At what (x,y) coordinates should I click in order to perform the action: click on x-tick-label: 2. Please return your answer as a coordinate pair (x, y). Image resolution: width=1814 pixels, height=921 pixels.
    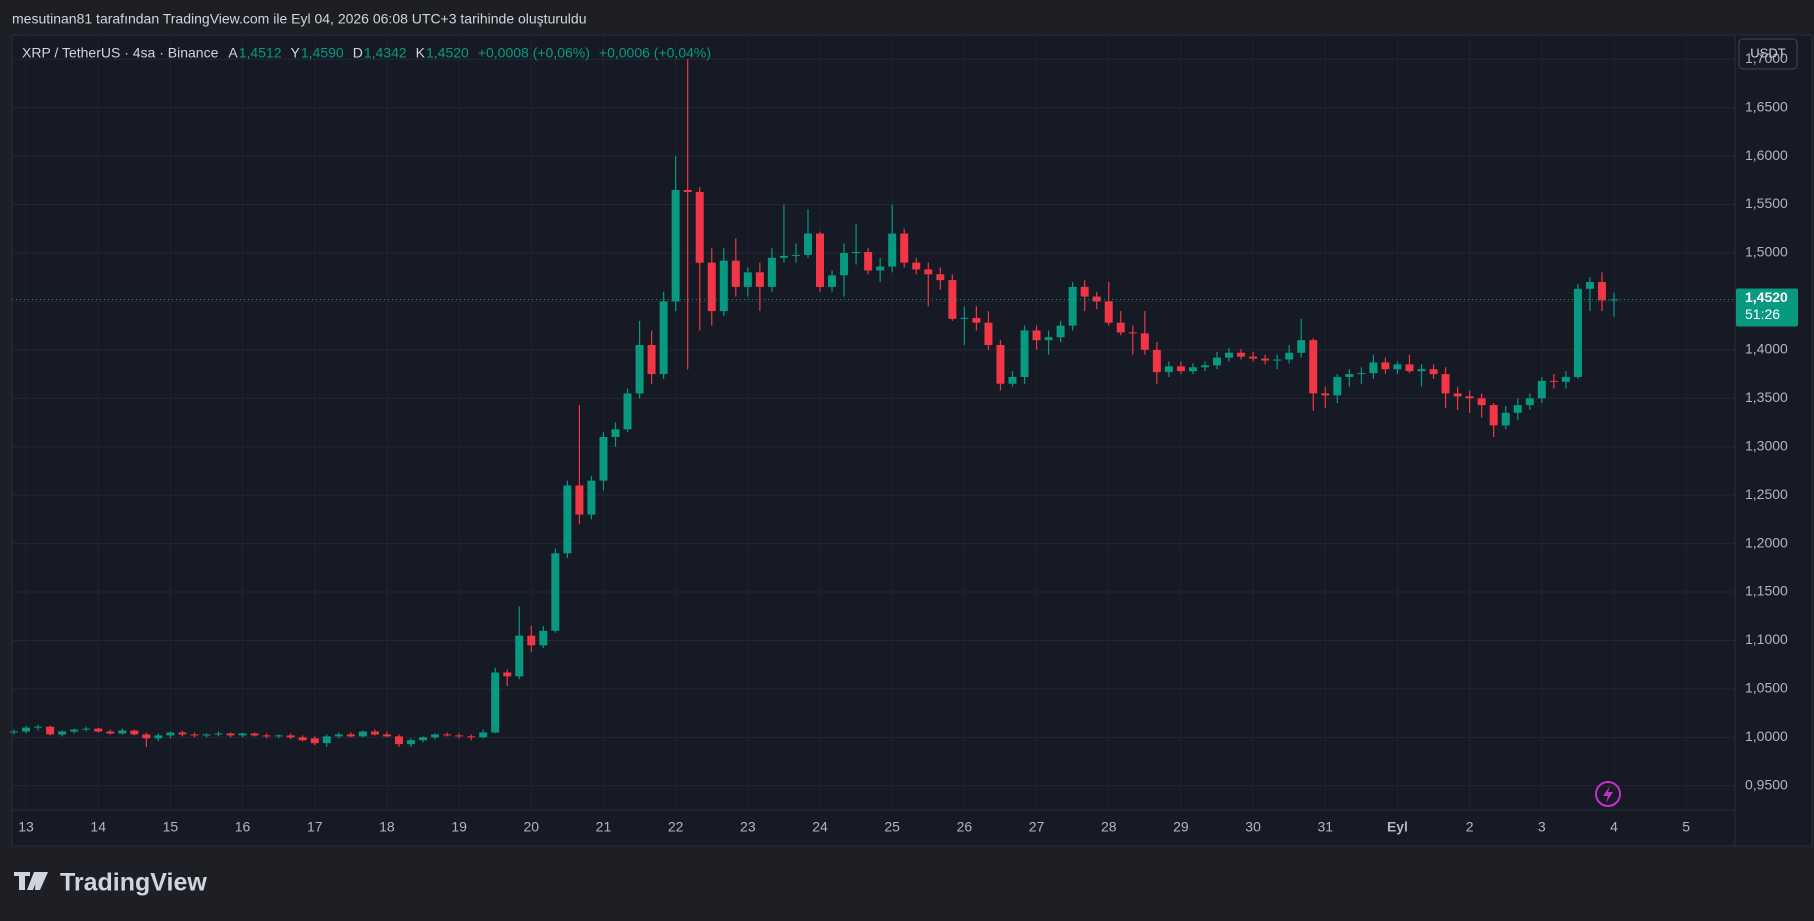
    Looking at the image, I should click on (1470, 827).